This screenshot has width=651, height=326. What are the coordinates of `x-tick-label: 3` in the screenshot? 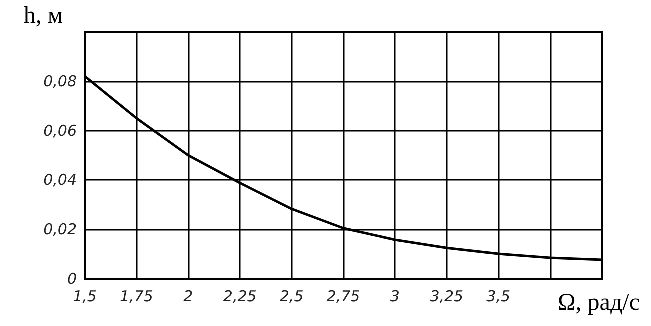 It's located at (395, 297).